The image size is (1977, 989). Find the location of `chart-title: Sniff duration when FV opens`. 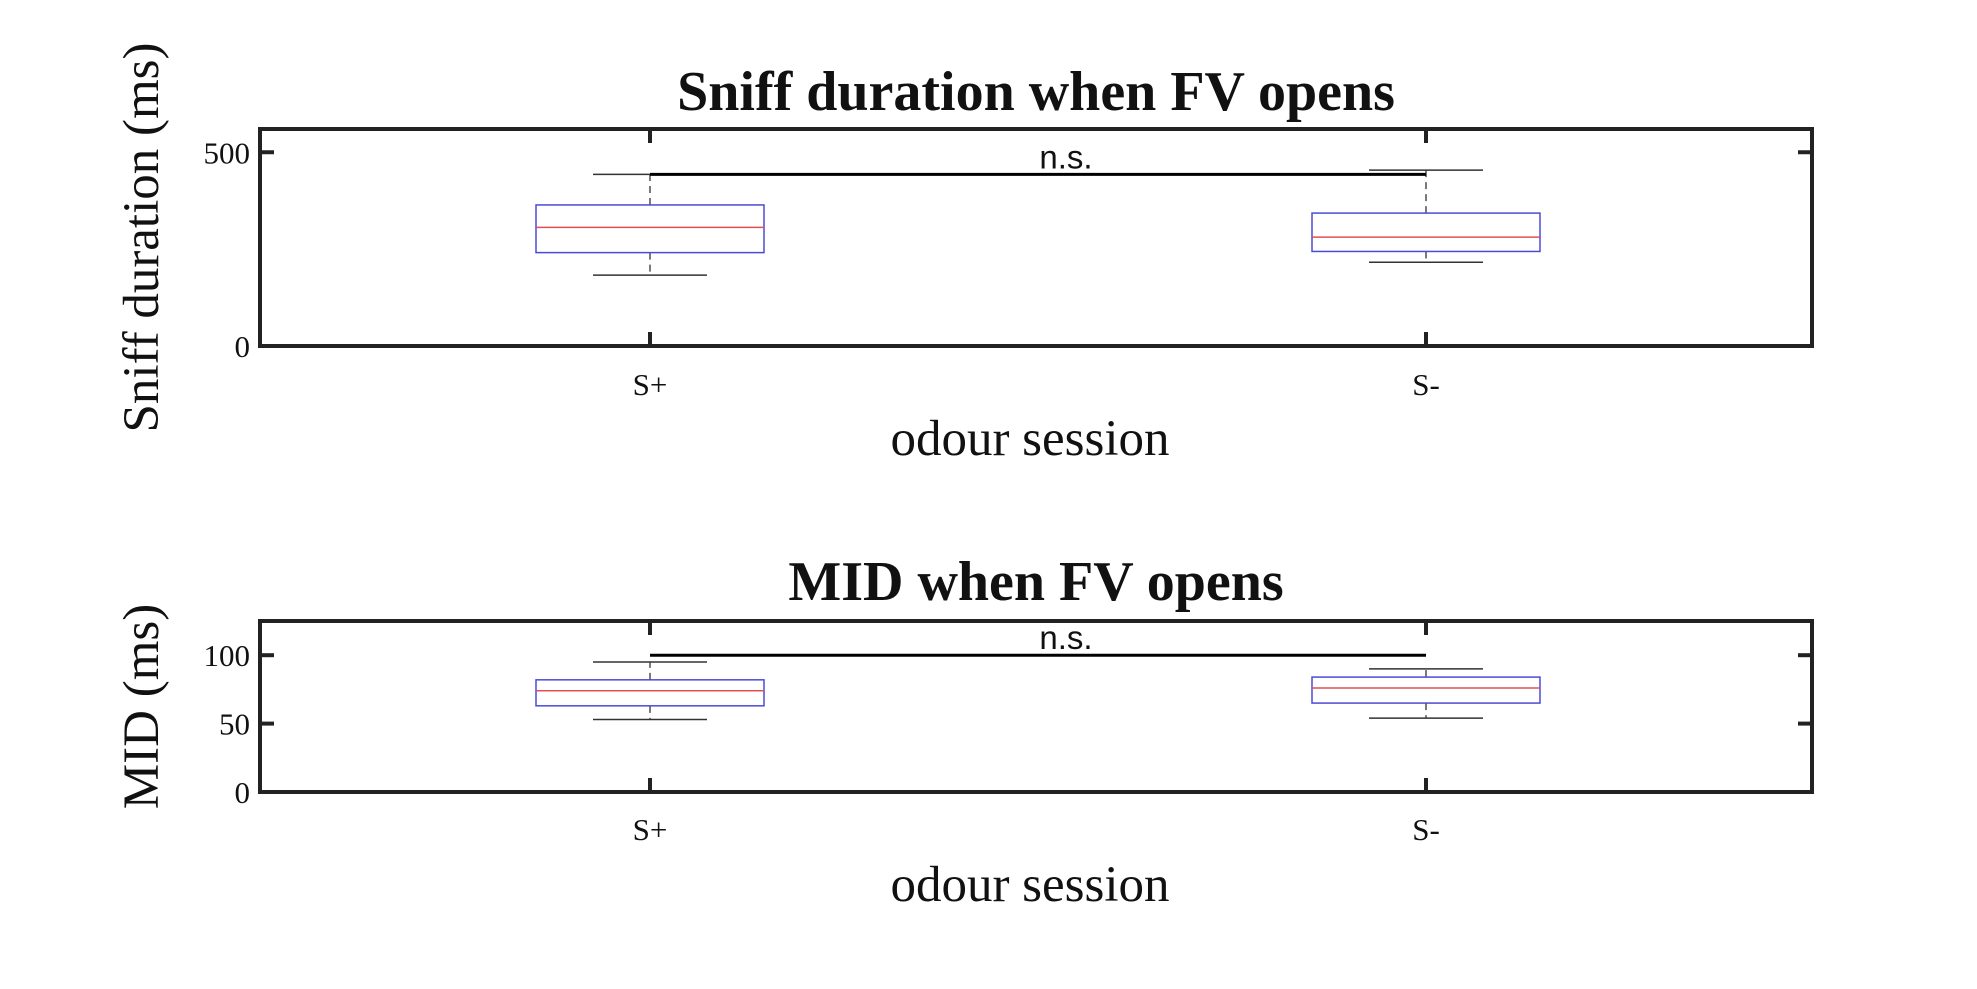

chart-title: Sniff duration when FV opens is located at coordinates (1036, 92).